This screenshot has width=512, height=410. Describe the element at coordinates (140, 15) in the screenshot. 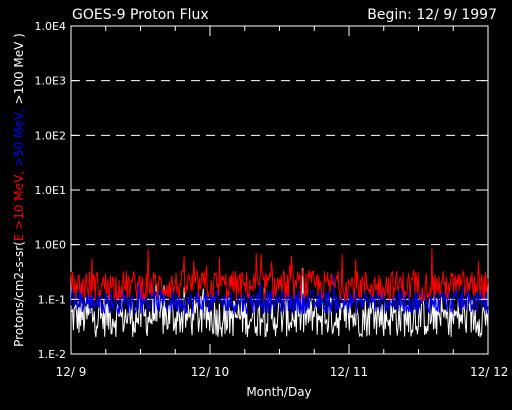

I see `chart-title: GOES-9 Proton Flux` at that location.